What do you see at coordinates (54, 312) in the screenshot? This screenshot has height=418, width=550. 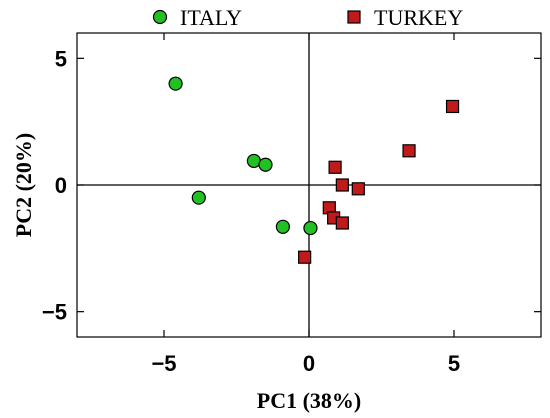 I see `y-tick-label: −5` at bounding box center [54, 312].